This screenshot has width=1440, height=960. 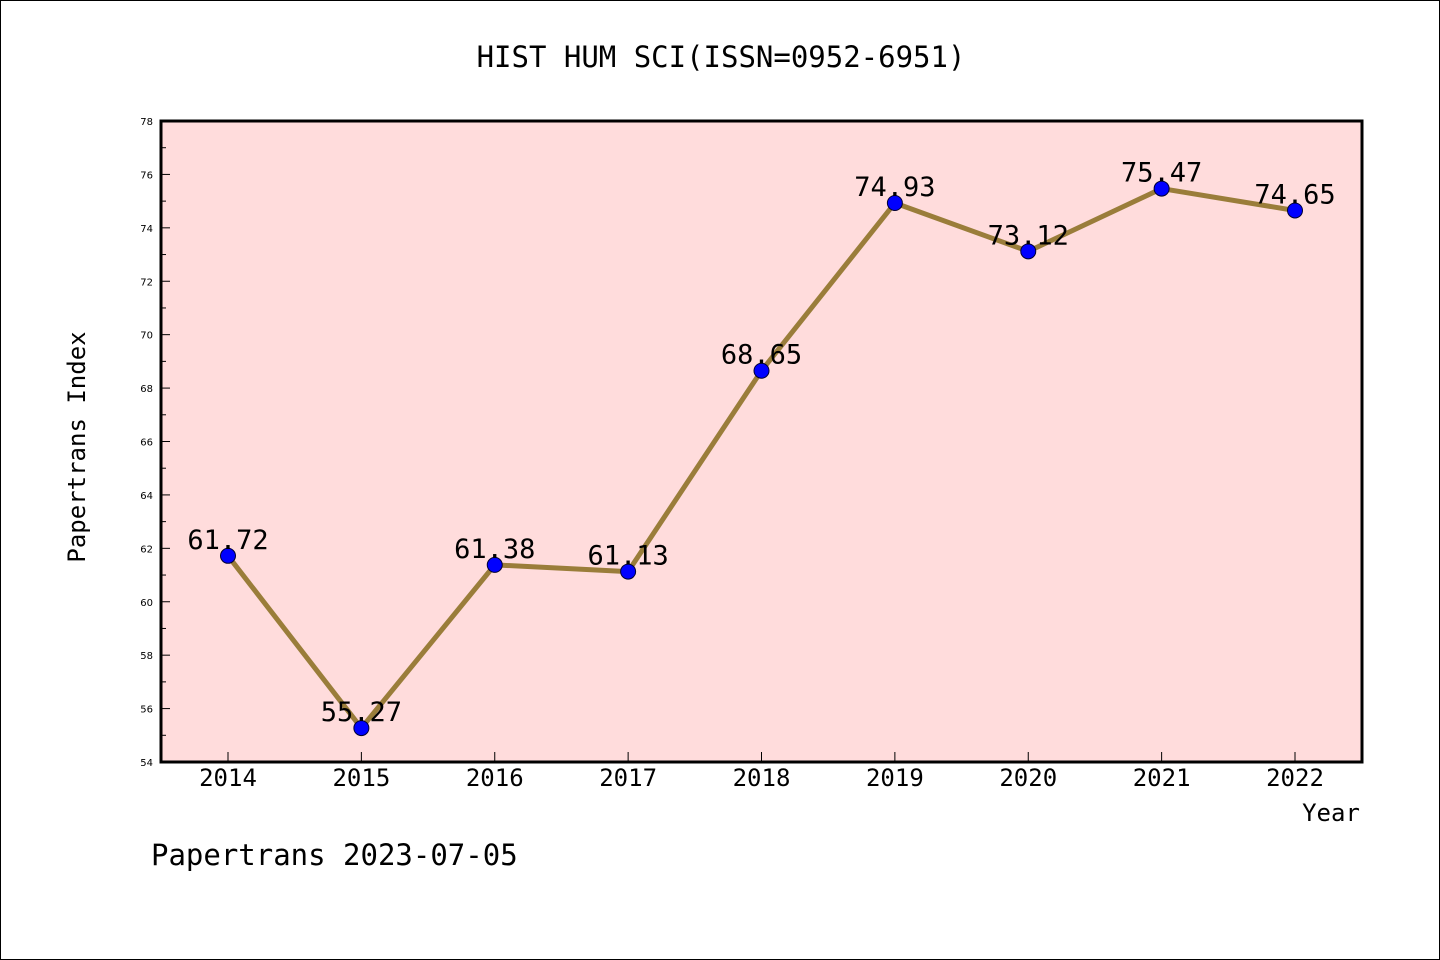 I want to click on x-tick-label: 2014, so click(x=228, y=778).